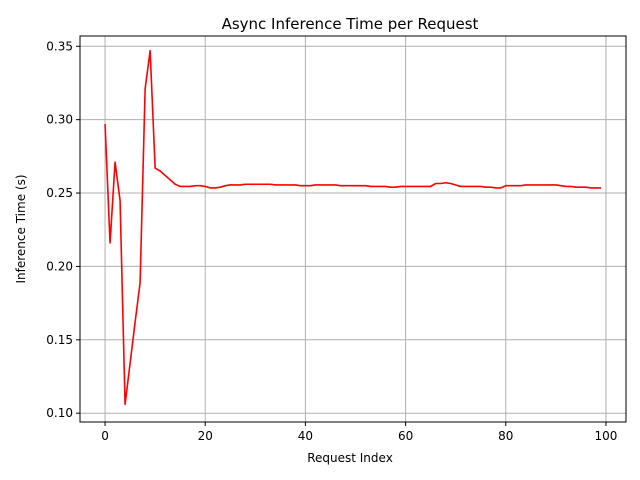 Image resolution: width=640 pixels, height=480 pixels. I want to click on y-axis-label: Inference Time (s), so click(21, 228).